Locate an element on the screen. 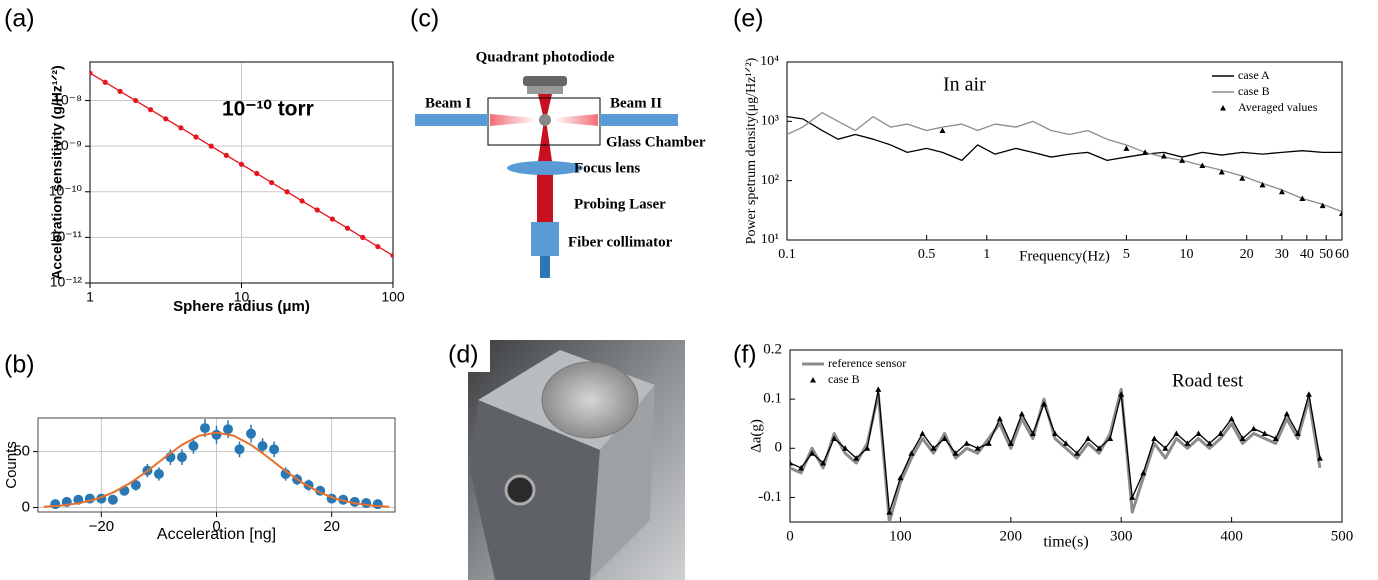 Image resolution: width=1378 pixels, height=580 pixels. x-tick-label: 10 is located at coordinates (1187, 254).